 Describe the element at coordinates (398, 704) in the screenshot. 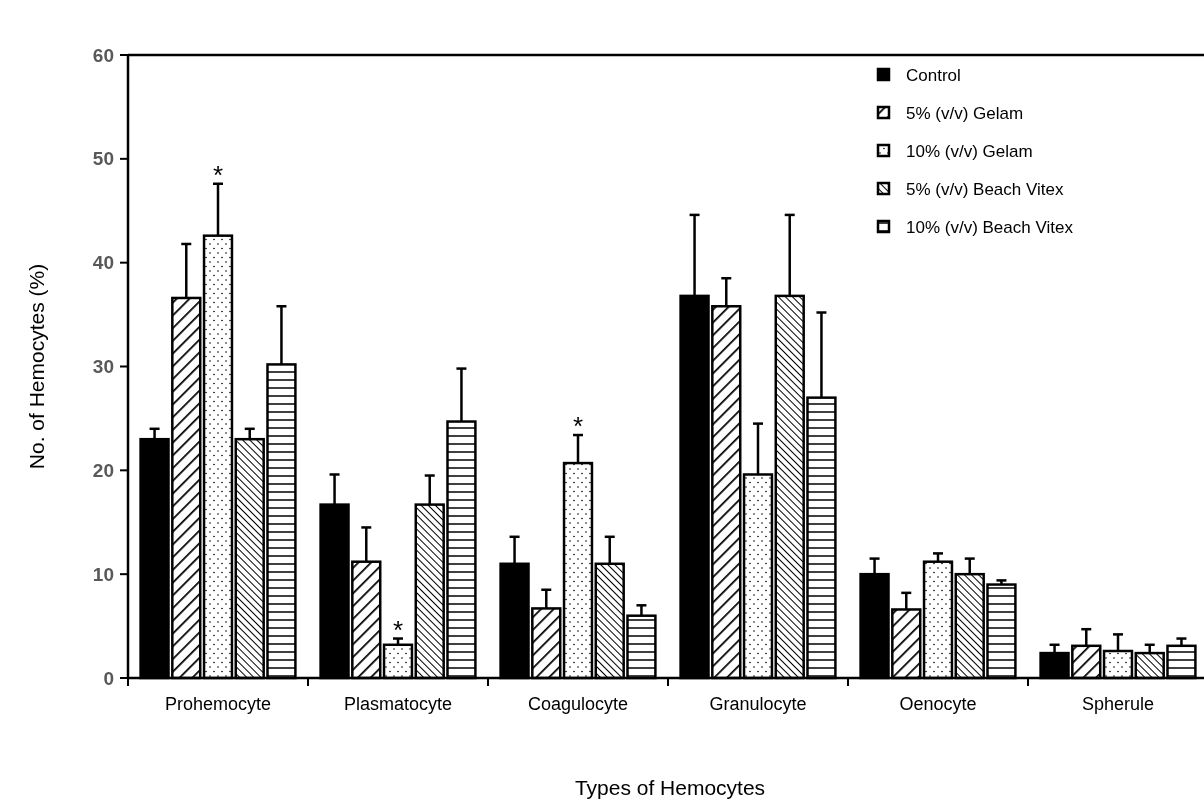

I see `x-tick-label: Plasmatocyte` at that location.